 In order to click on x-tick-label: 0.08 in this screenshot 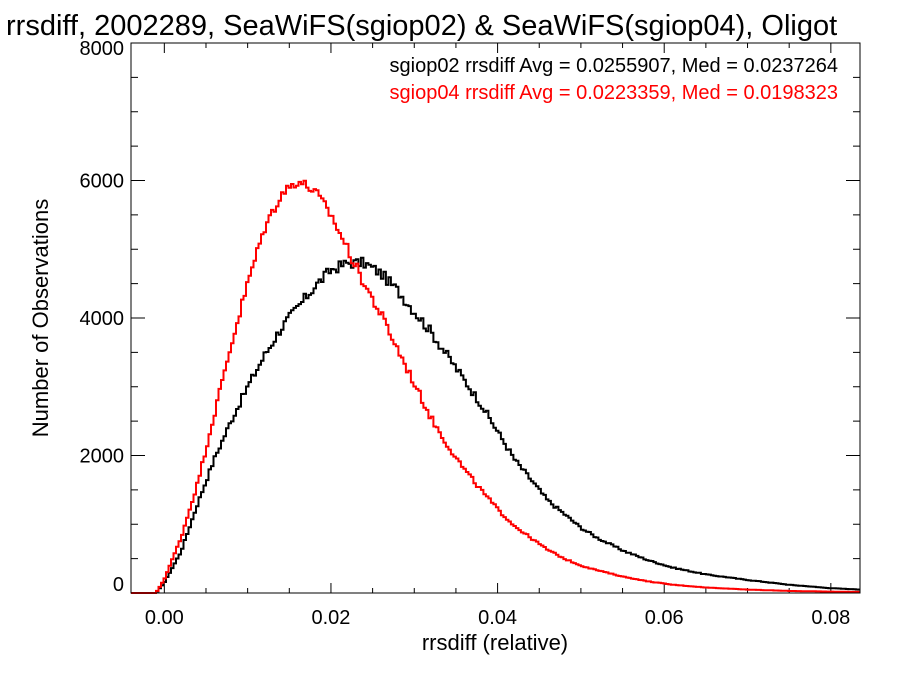, I will do `click(830, 618)`.